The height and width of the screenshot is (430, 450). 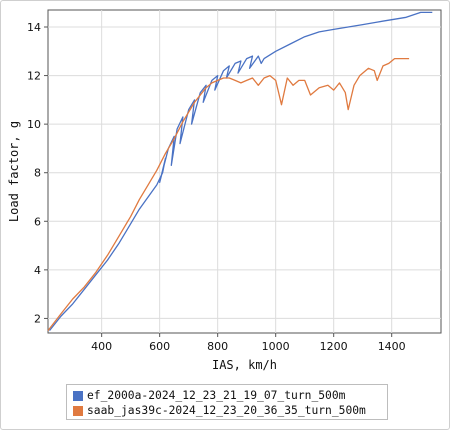 What do you see at coordinates (34, 124) in the screenshot?
I see `y-tick-label: 10` at bounding box center [34, 124].